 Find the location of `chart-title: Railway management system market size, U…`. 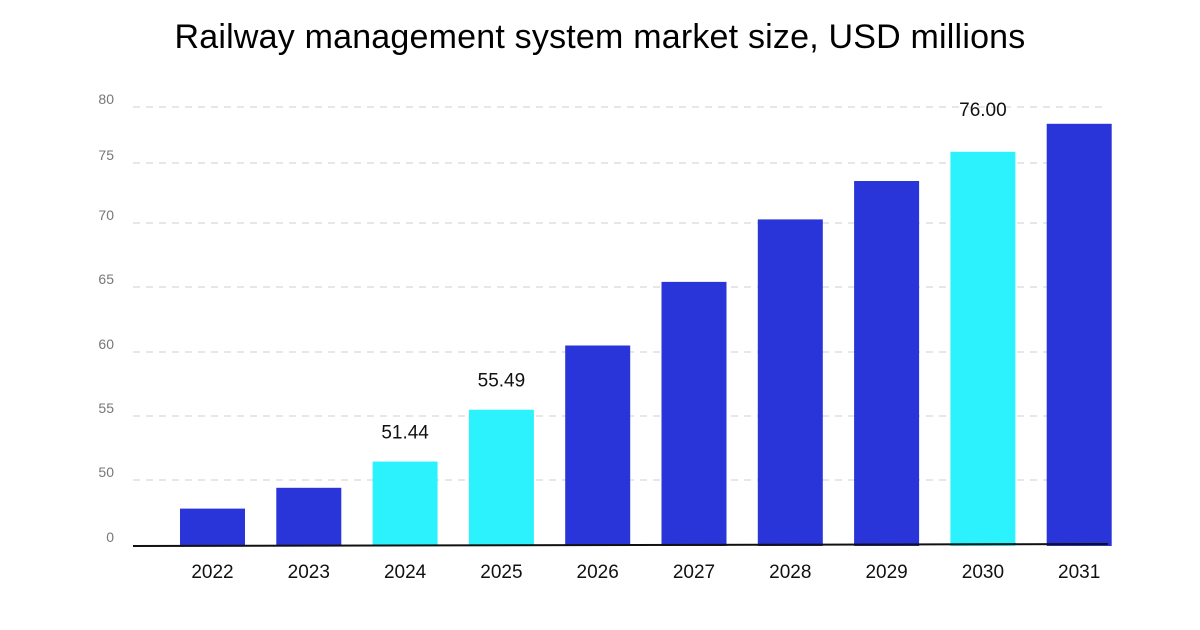

chart-title: Railway management system market size, U… is located at coordinates (600, 37).